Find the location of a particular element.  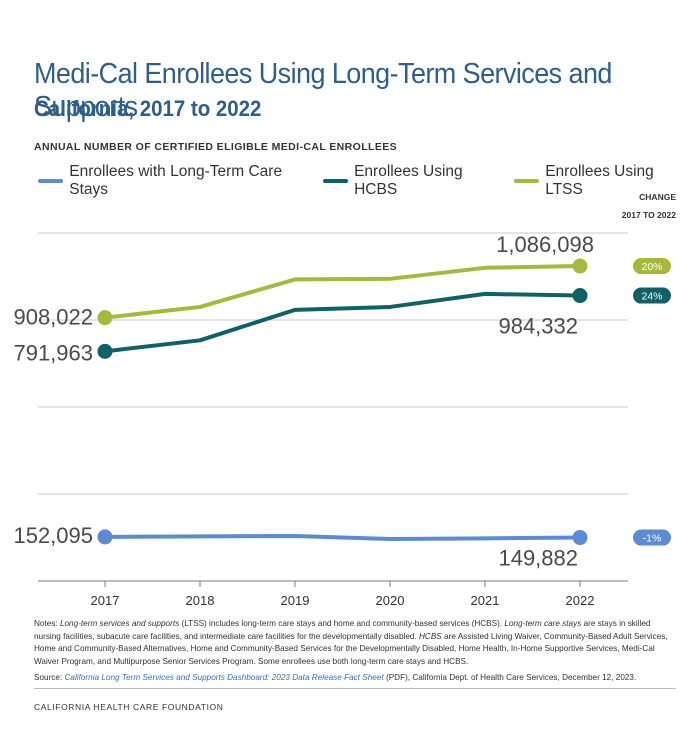

notes-hcbs-term: HCBS is located at coordinates (430, 636).